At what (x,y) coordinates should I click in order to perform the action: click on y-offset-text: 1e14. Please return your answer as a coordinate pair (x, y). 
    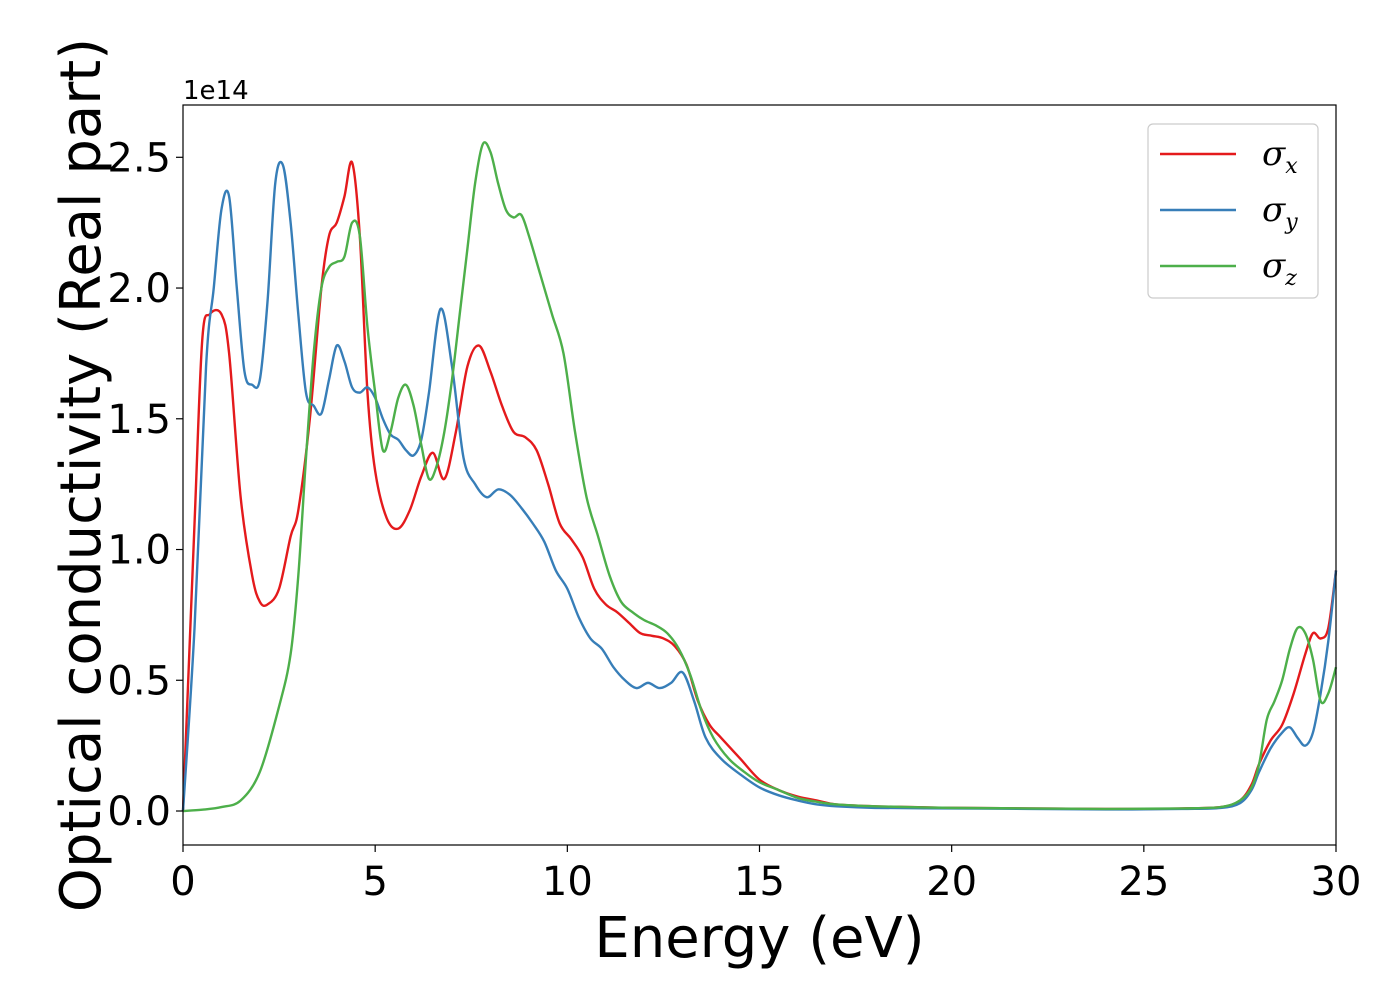
    Looking at the image, I should click on (216, 91).